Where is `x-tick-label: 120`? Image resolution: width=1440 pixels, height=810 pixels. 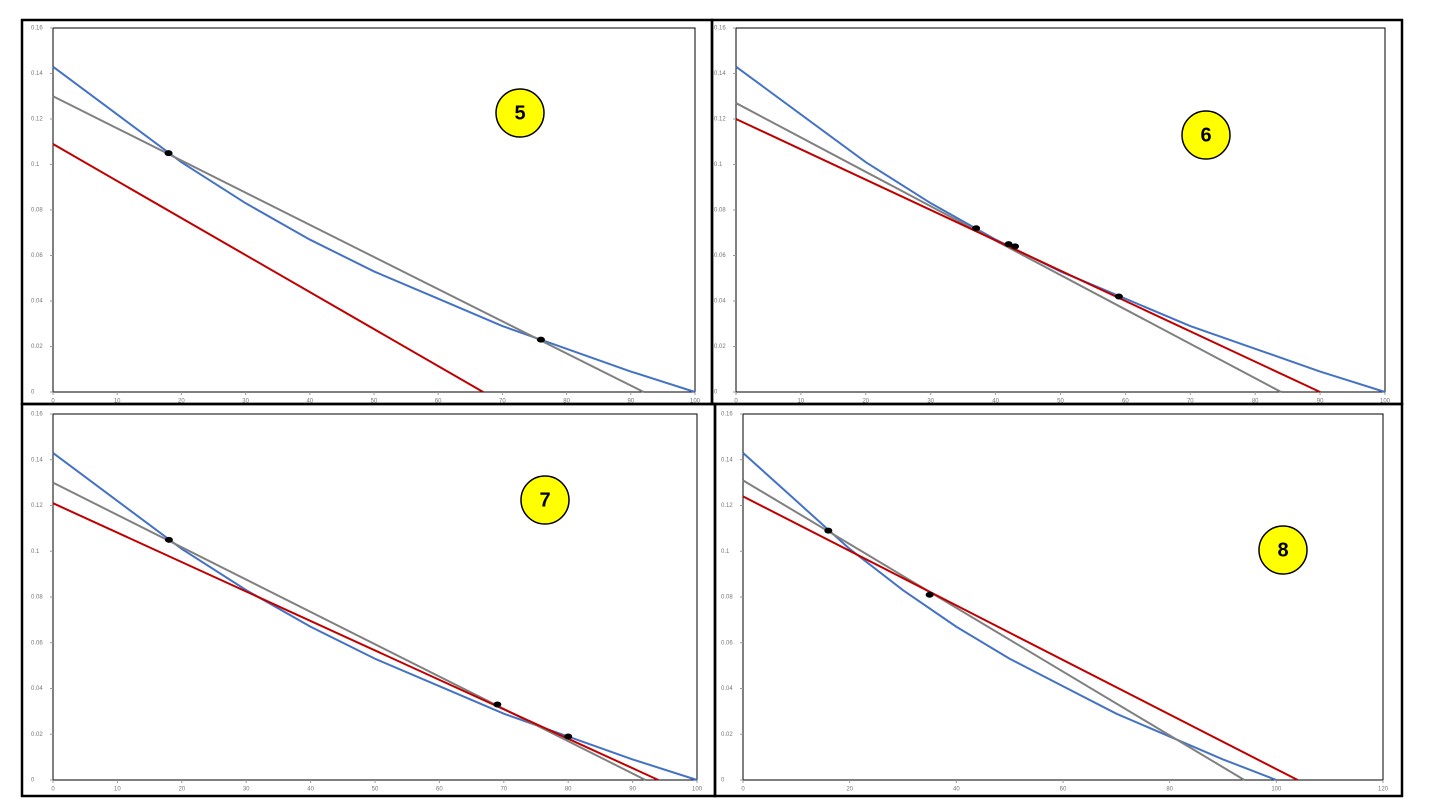
x-tick-label: 120 is located at coordinates (1383, 790).